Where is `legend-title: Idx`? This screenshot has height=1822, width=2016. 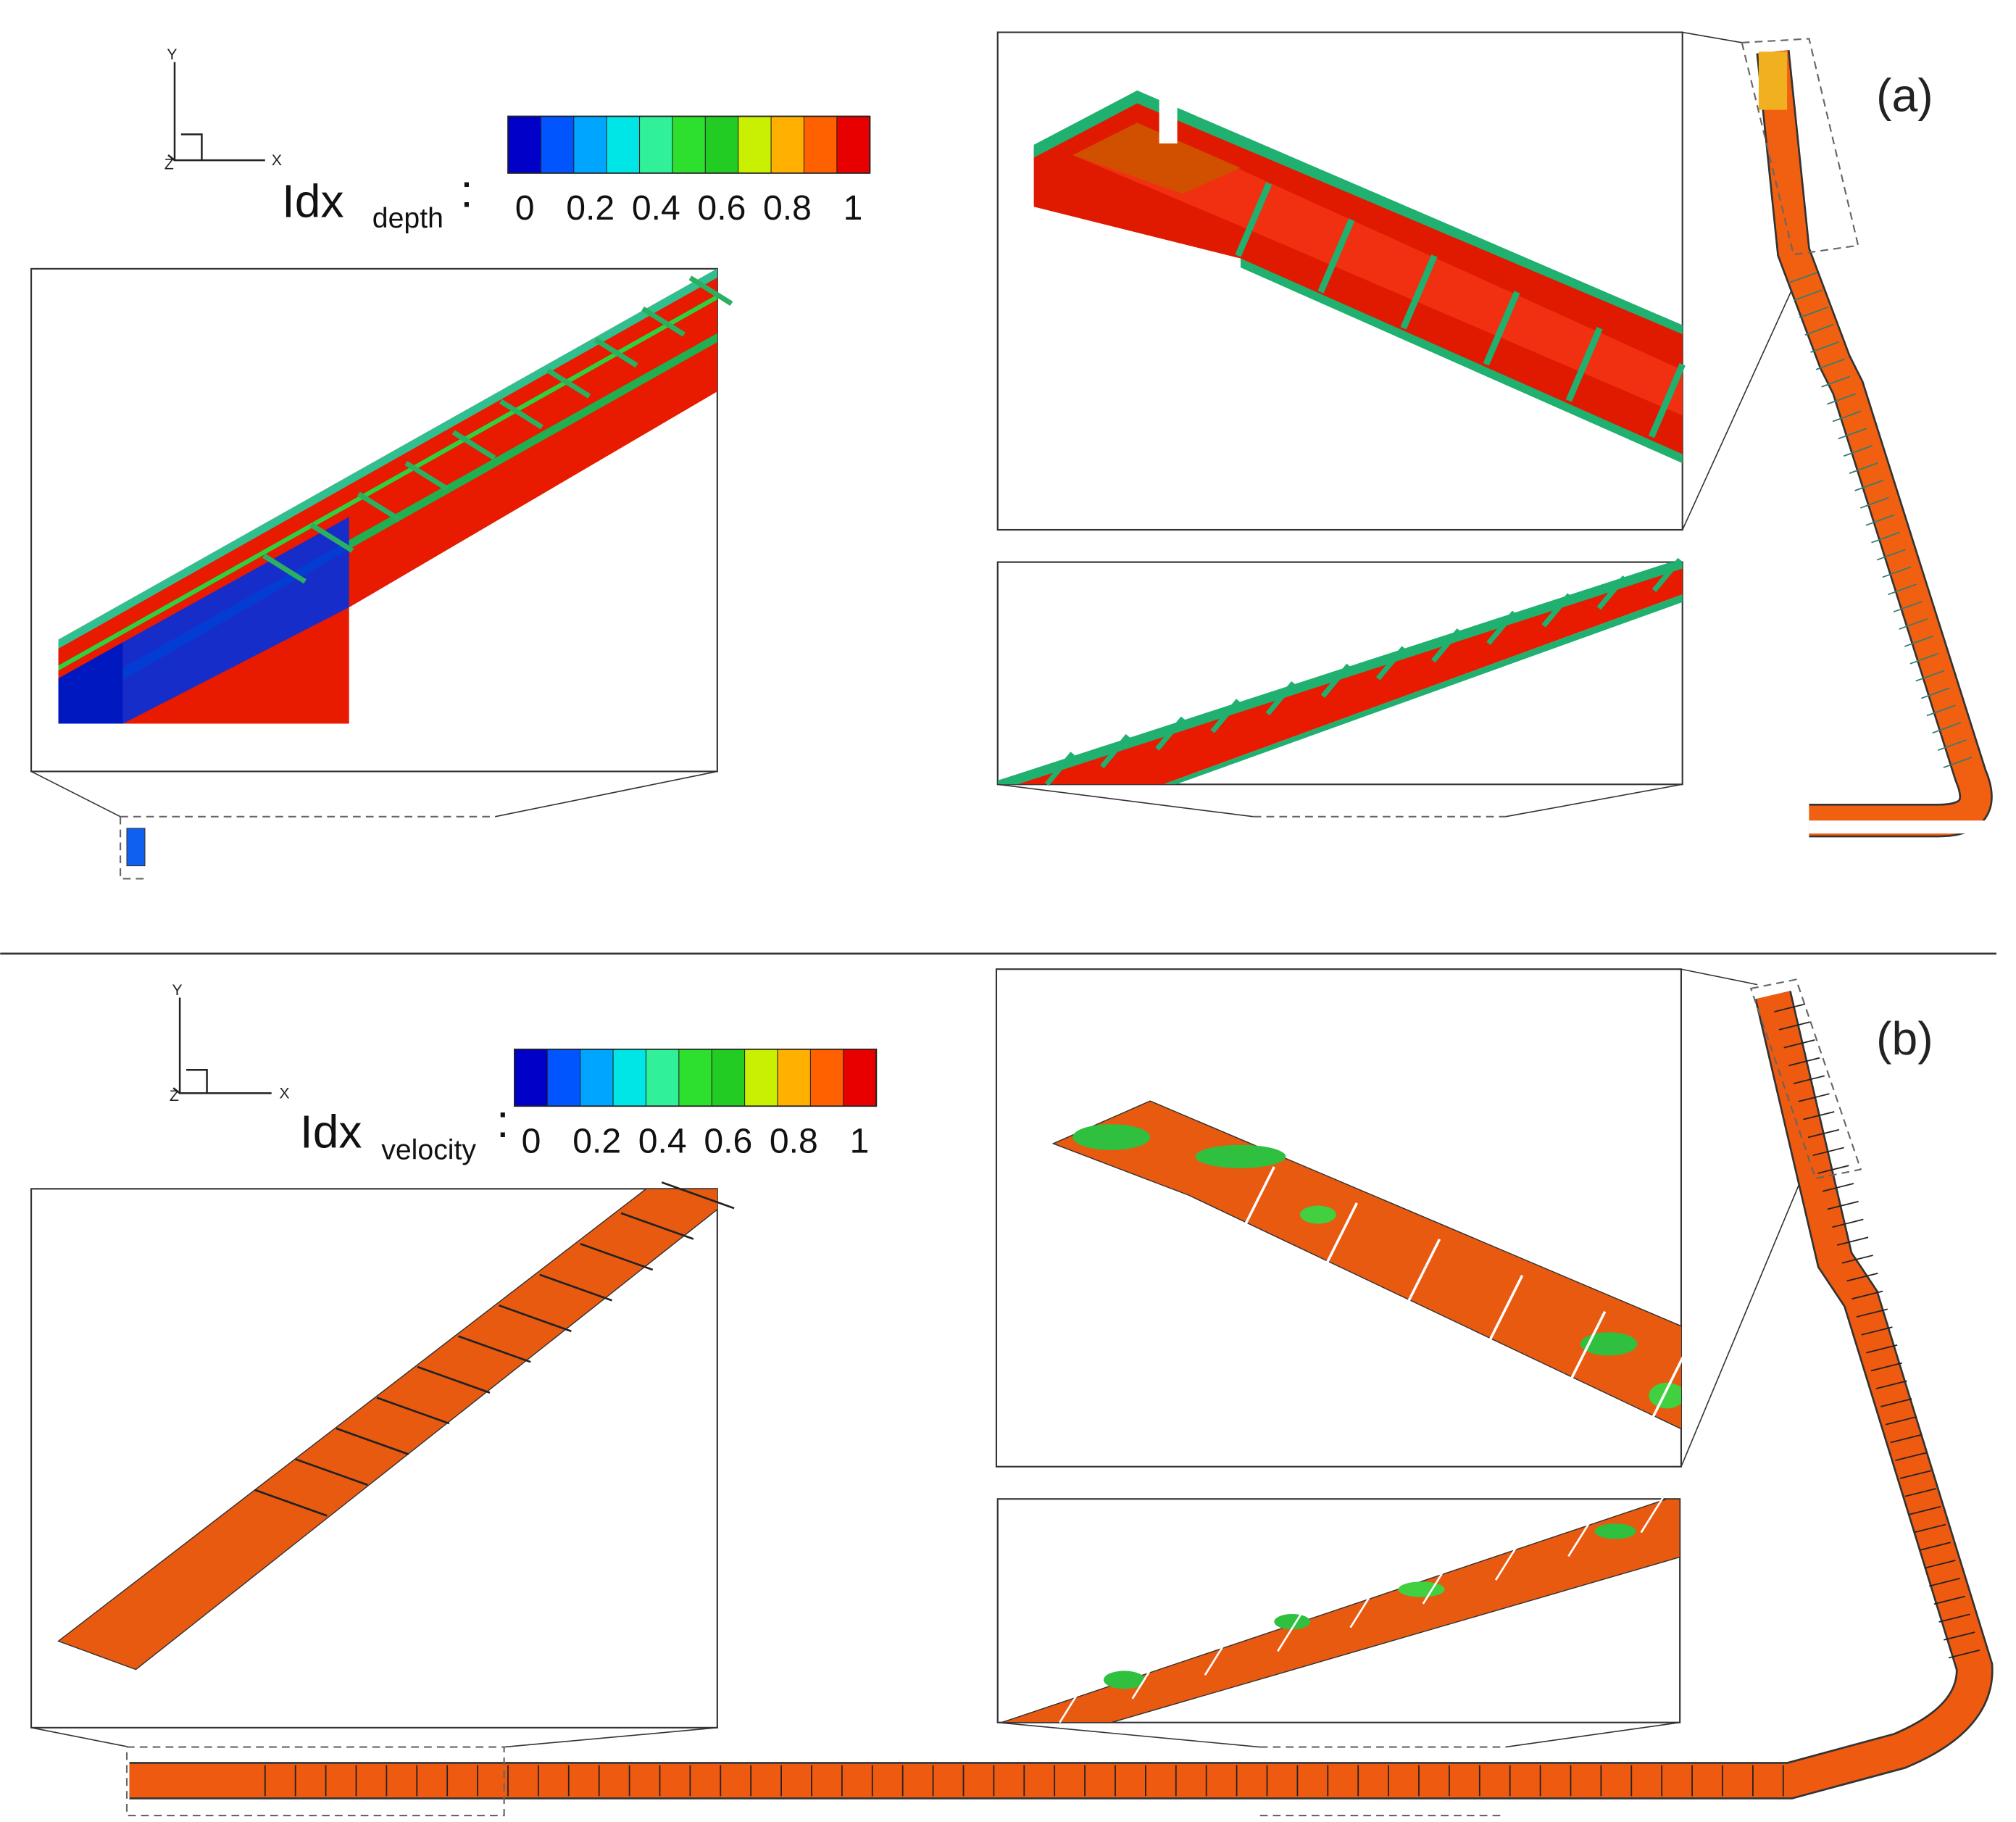 legend-title: Idx is located at coordinates (331, 1131).